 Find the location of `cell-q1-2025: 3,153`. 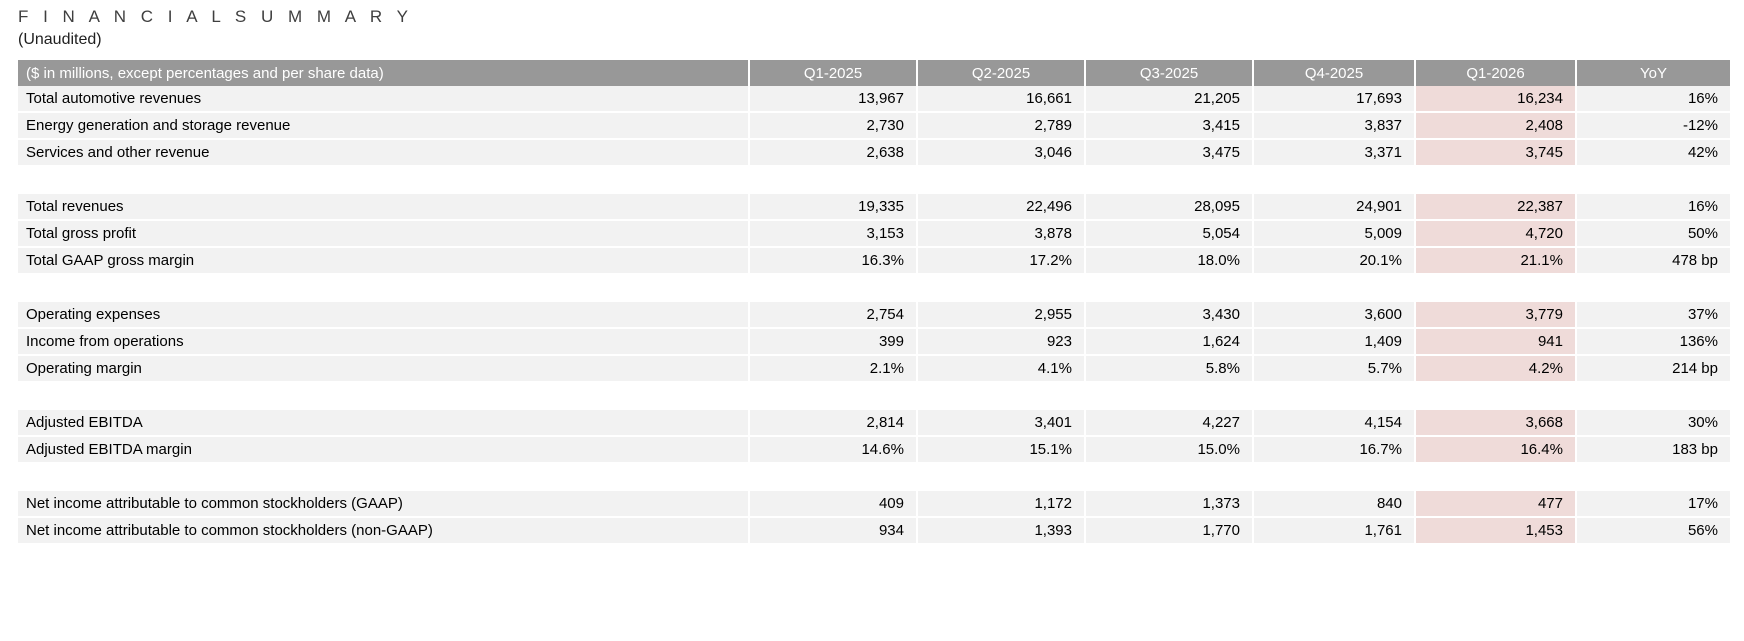

cell-q1-2025: 3,153 is located at coordinates (832, 234).